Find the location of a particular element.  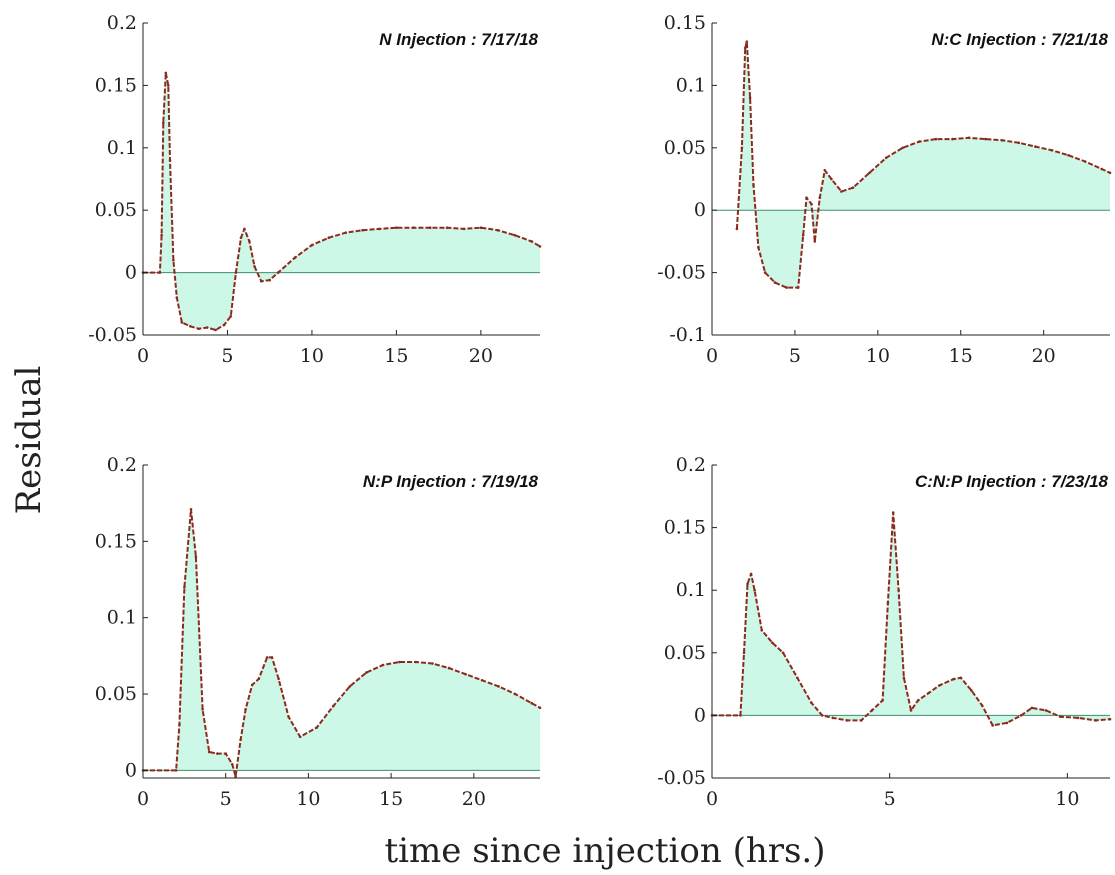

residual-line is located at coordinates (342, 201).